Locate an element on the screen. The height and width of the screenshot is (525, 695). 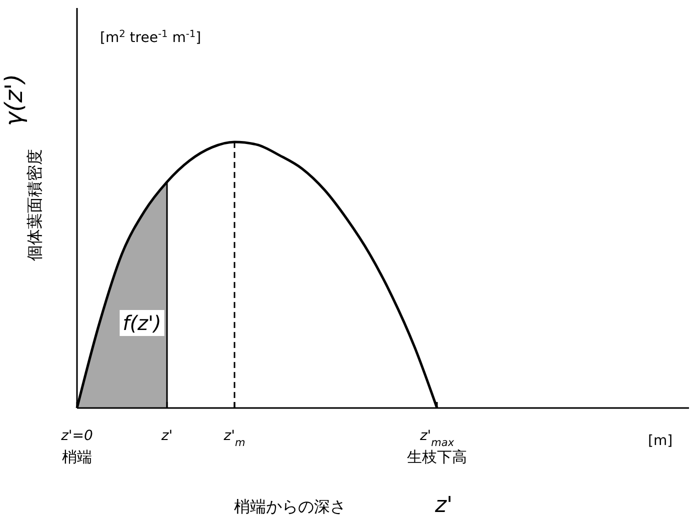
text: γ(z') is located at coordinates (14, 100).